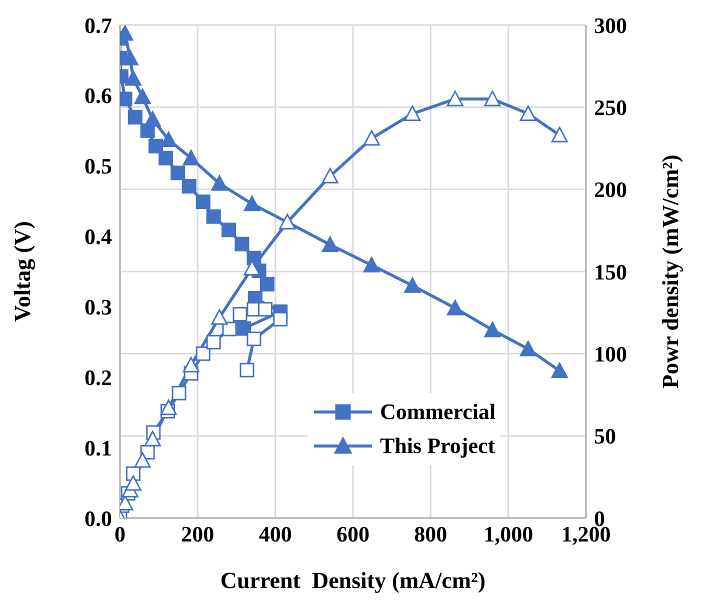 The height and width of the screenshot is (604, 709). Describe the element at coordinates (120, 534) in the screenshot. I see `x-tick-label: 0` at that location.